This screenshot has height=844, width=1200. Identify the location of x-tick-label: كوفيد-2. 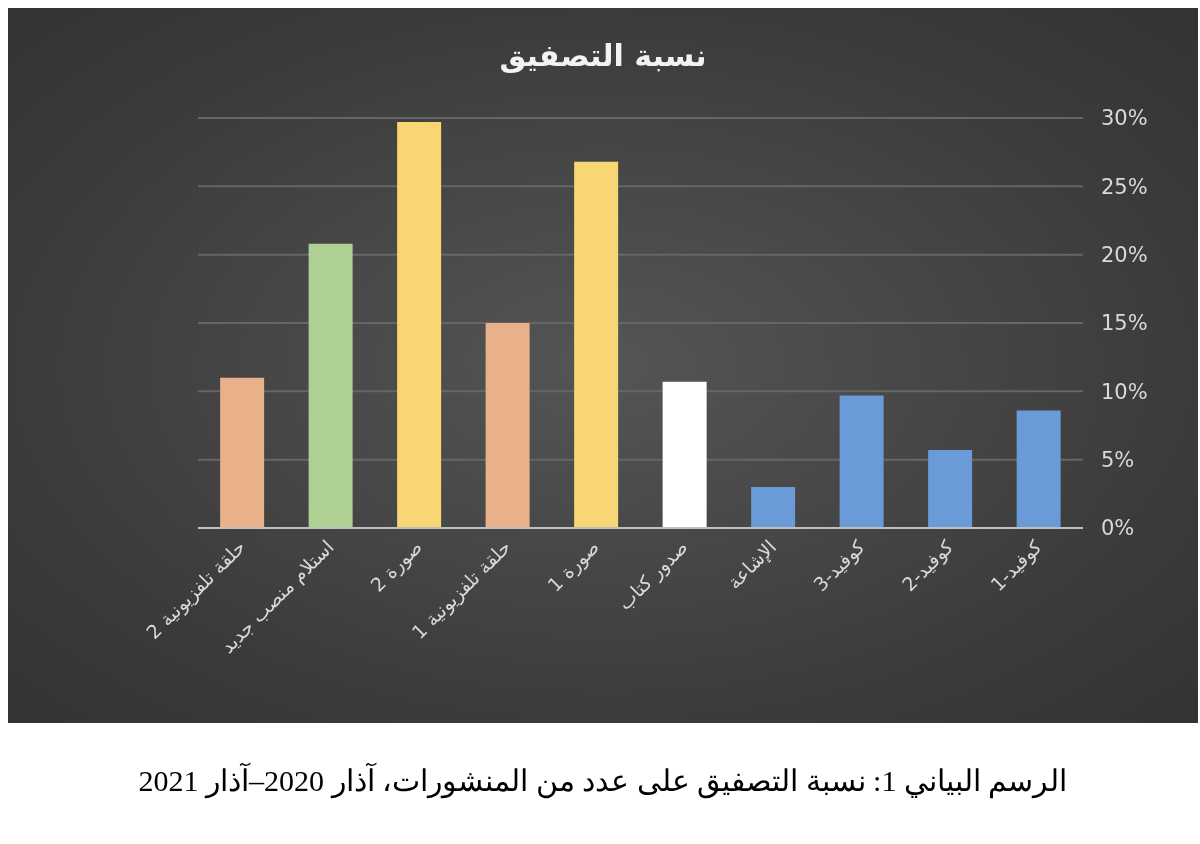
(928, 565).